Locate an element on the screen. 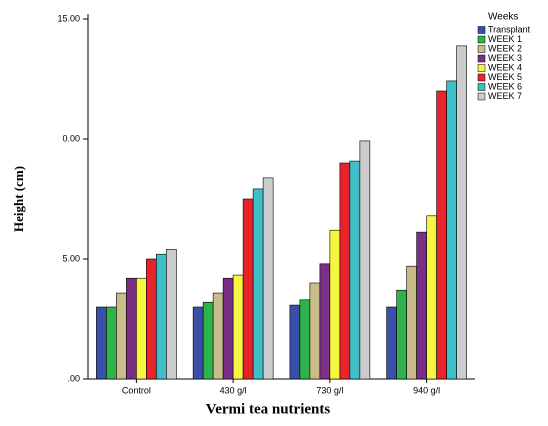  x-axis-title: Vermi tea nutrients is located at coordinates (268, 409).